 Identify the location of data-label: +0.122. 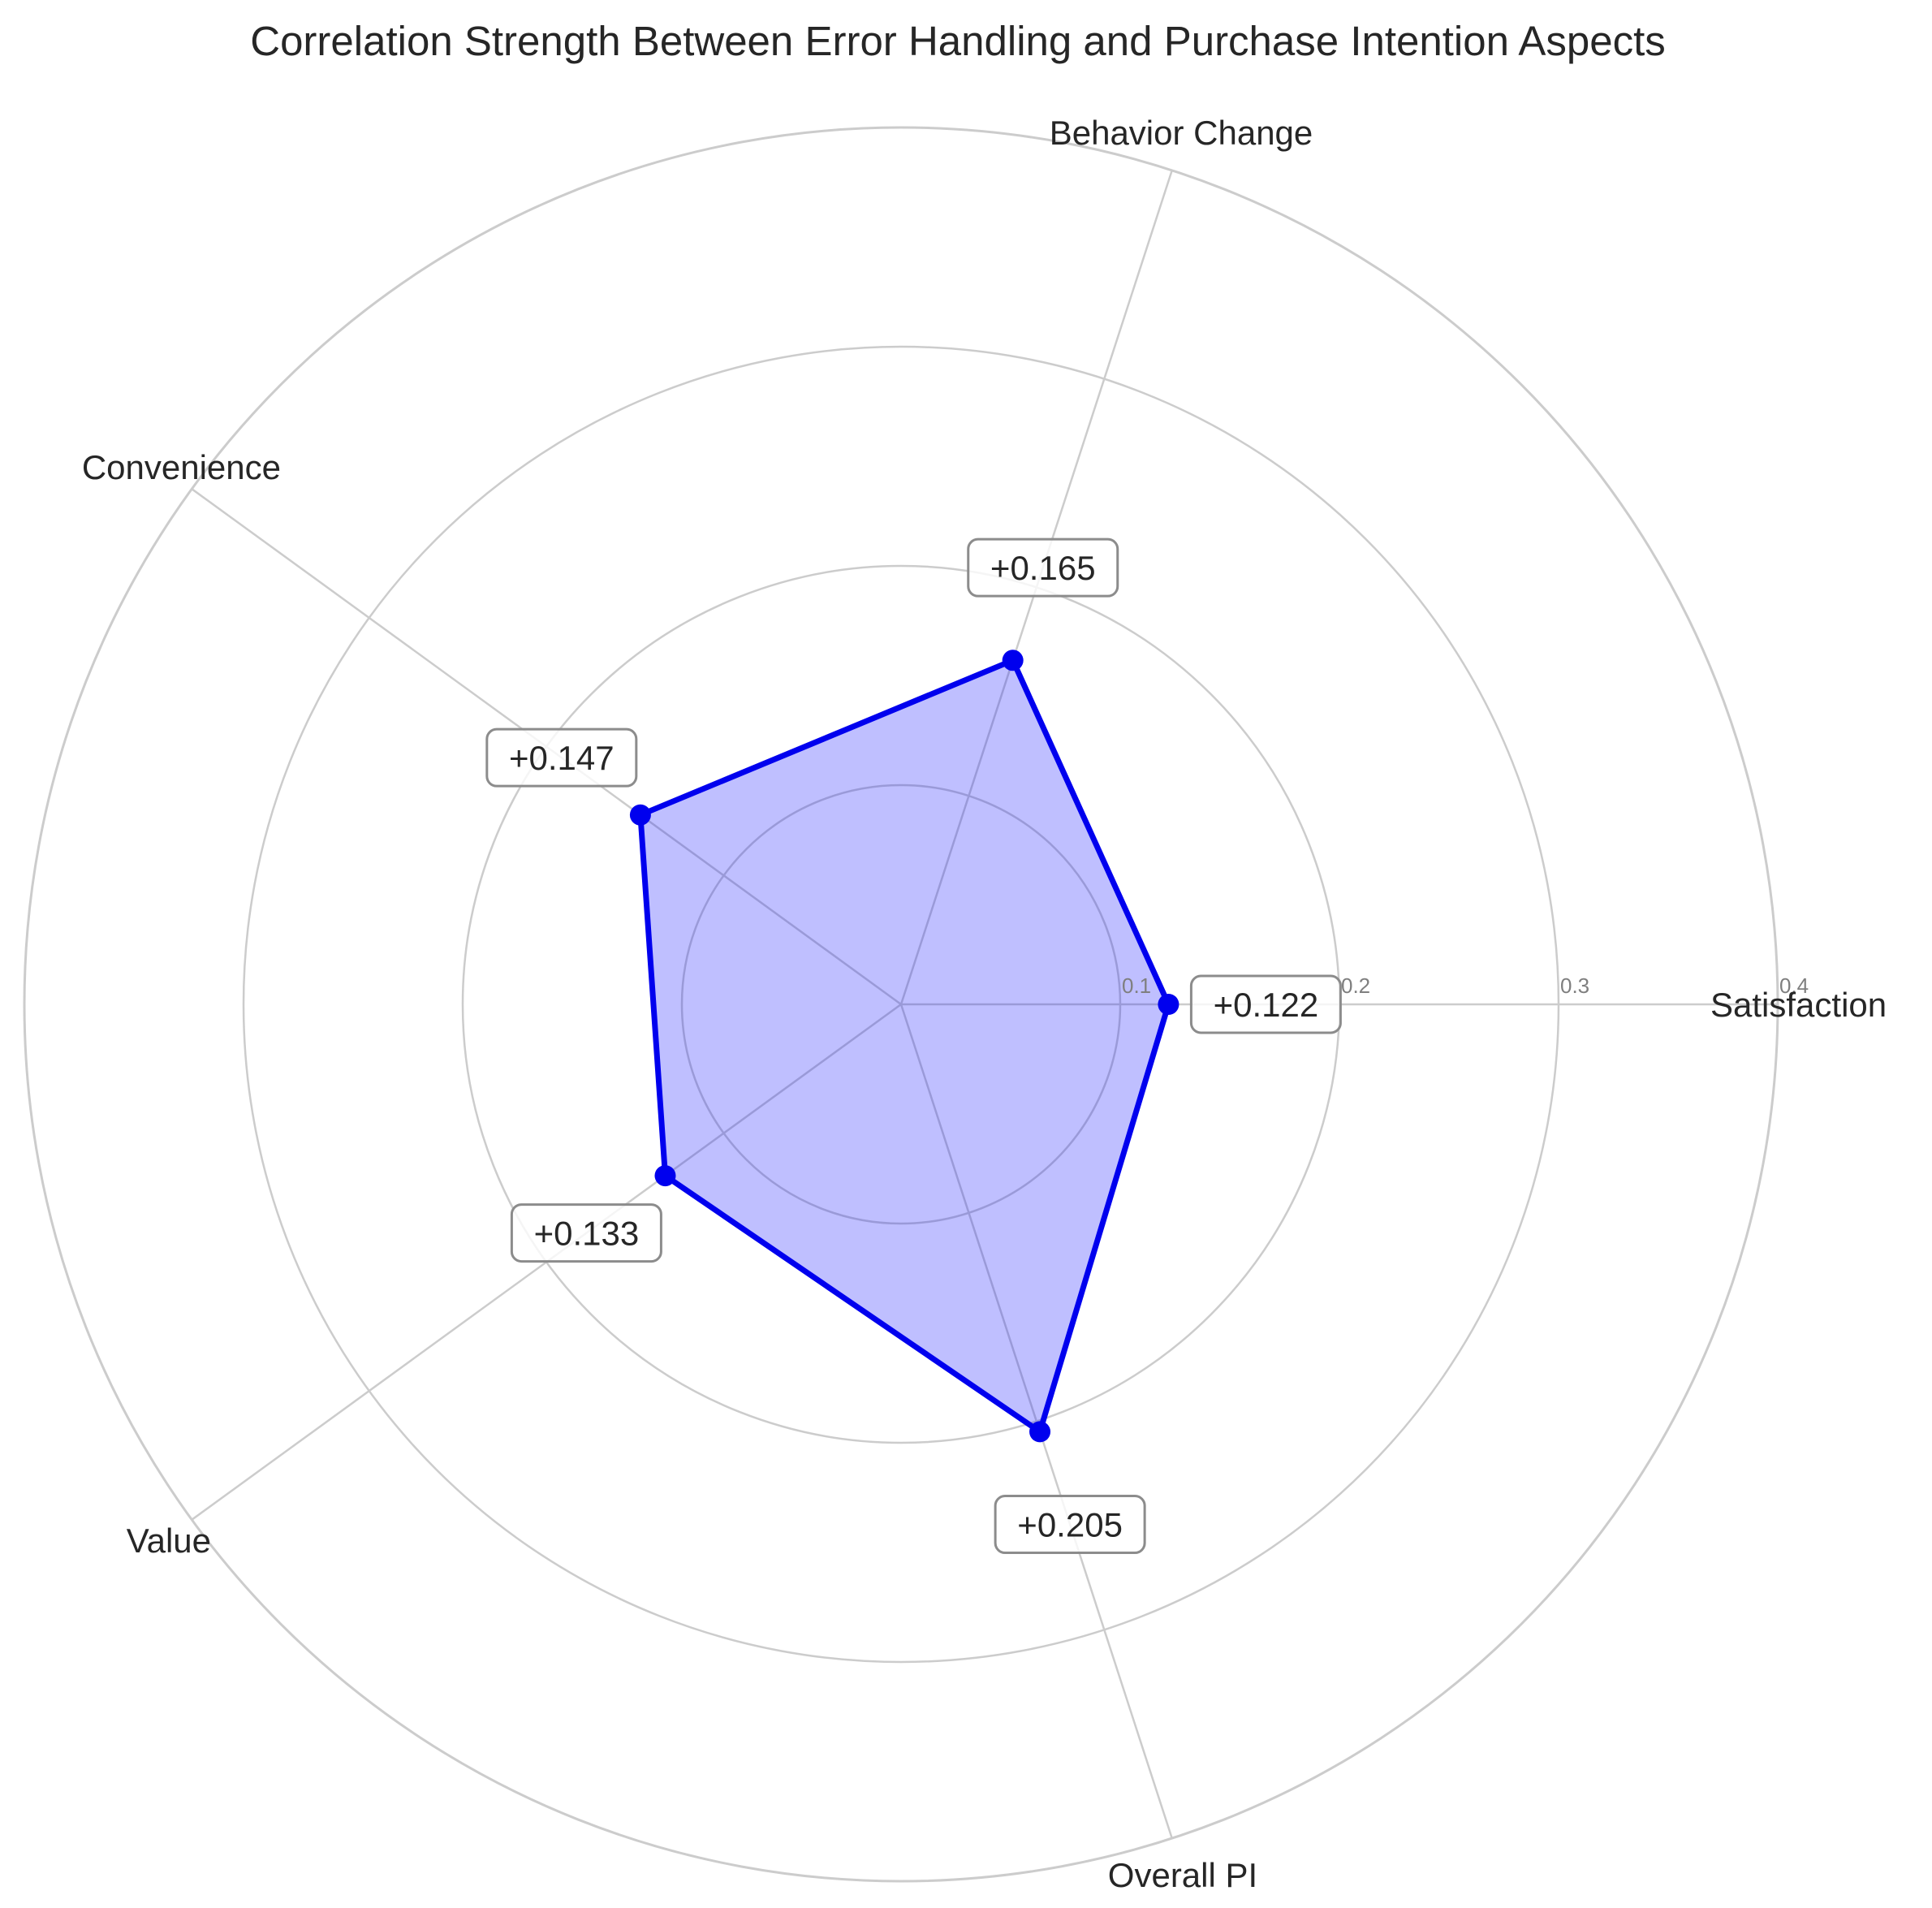
(1265, 1004).